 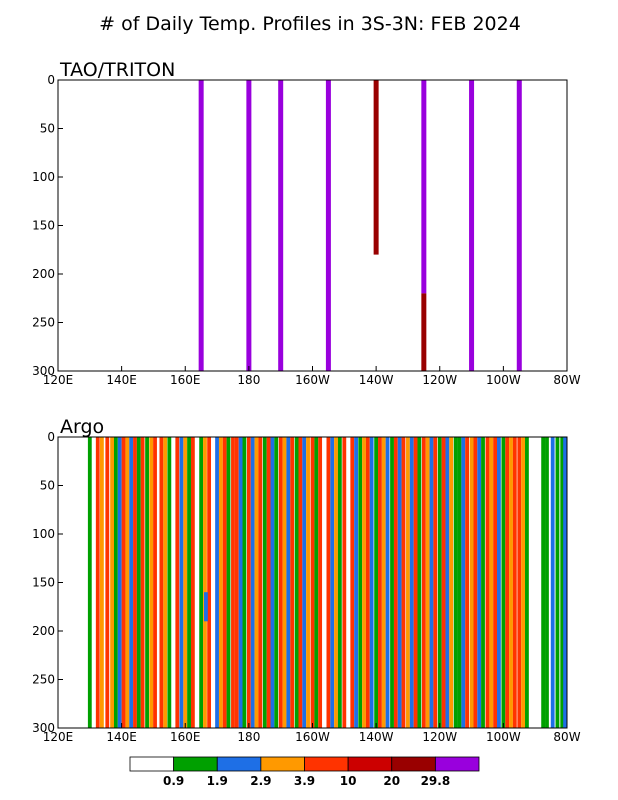 I want to click on tao-y-tick-label: 300, so click(x=43, y=371).